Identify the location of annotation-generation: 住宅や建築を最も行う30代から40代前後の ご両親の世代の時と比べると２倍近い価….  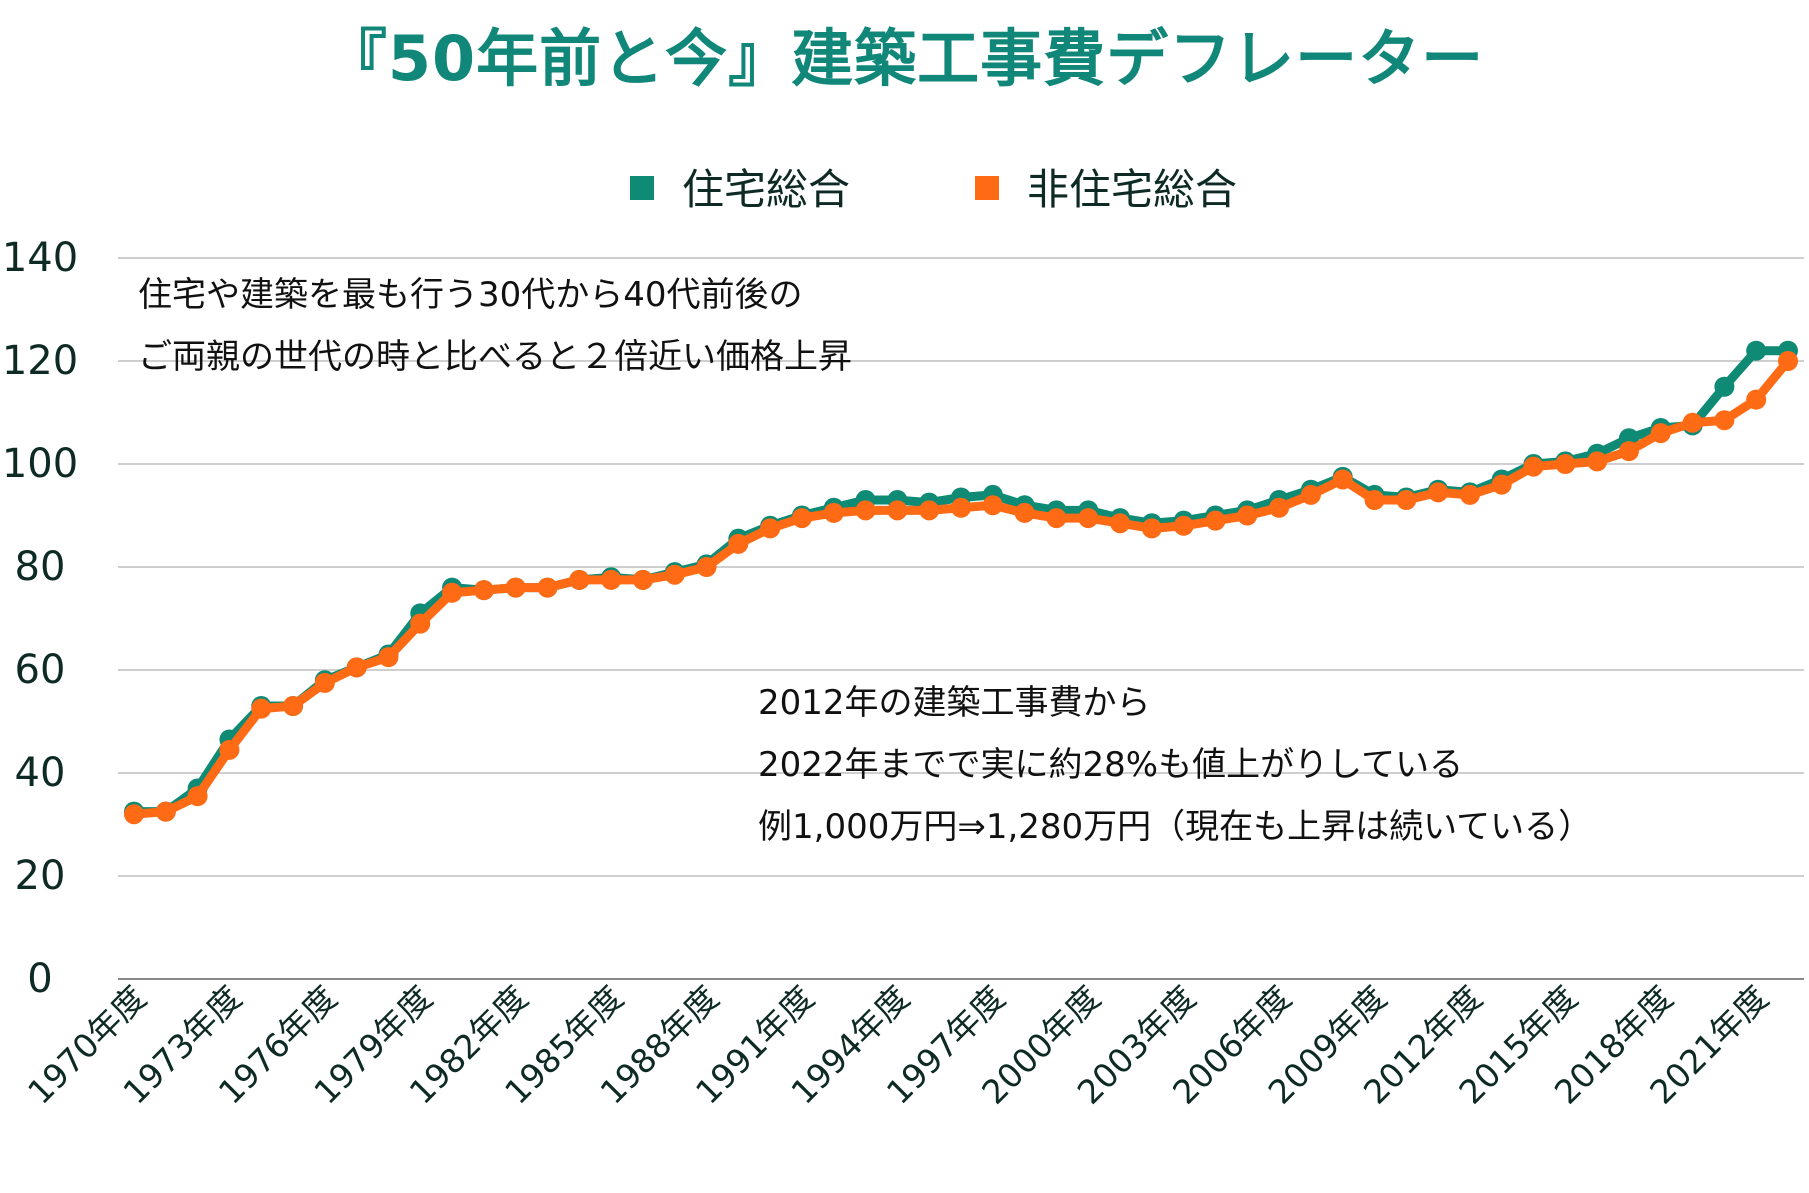
(495, 326).